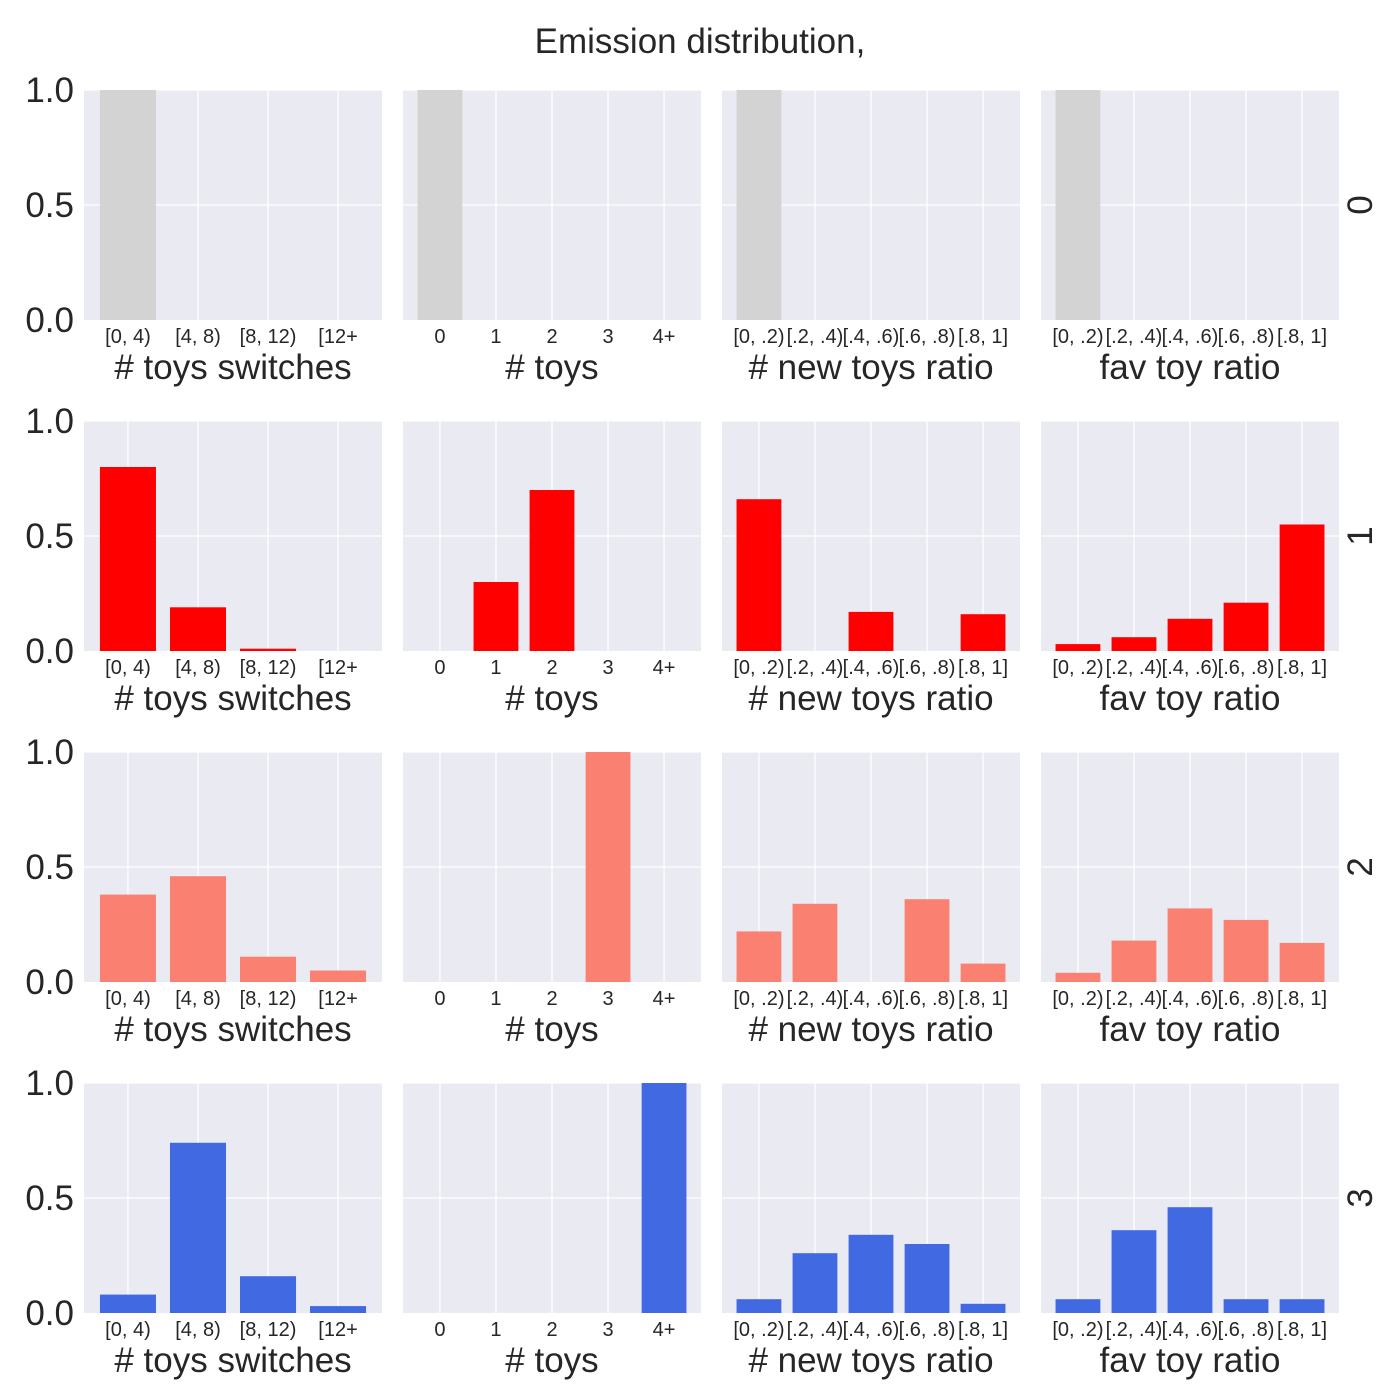 The width and height of the screenshot is (1400, 1400). Describe the element at coordinates (439, 999) in the screenshot. I see `x-tick-label: 0` at that location.